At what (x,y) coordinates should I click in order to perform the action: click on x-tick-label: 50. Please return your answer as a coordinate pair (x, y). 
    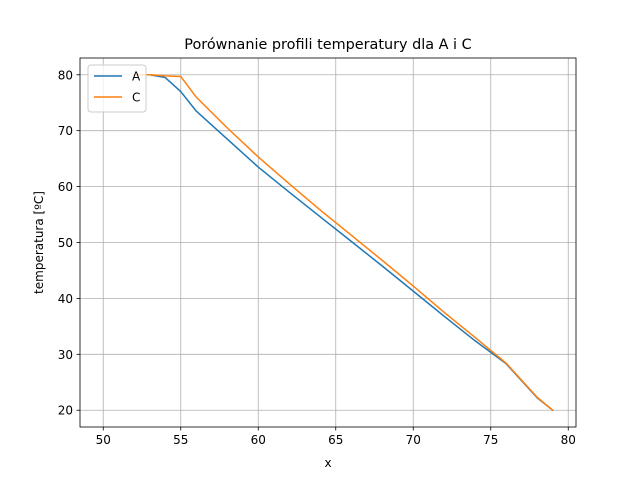
    Looking at the image, I should click on (103, 440).